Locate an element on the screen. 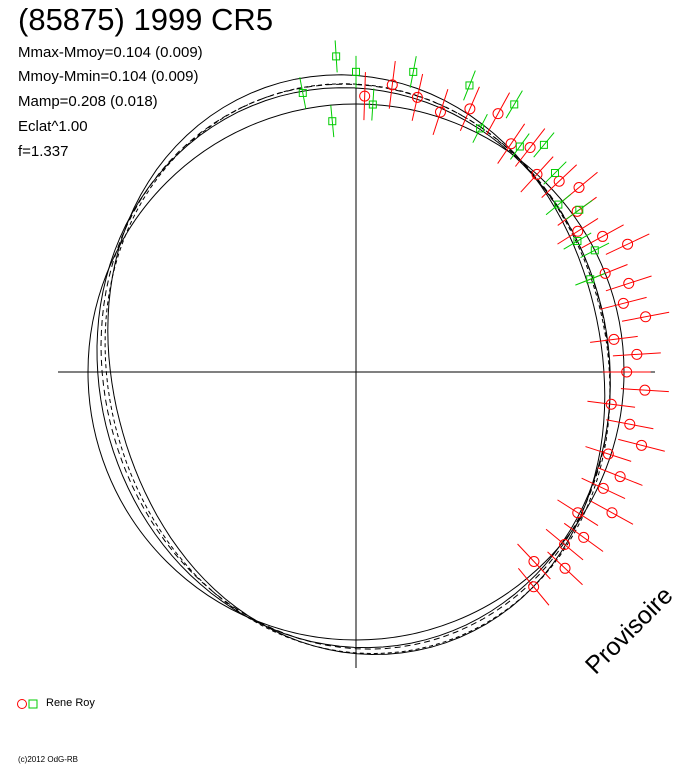 This screenshot has height=768, width=688. legend-symbols is located at coordinates (27, 704).